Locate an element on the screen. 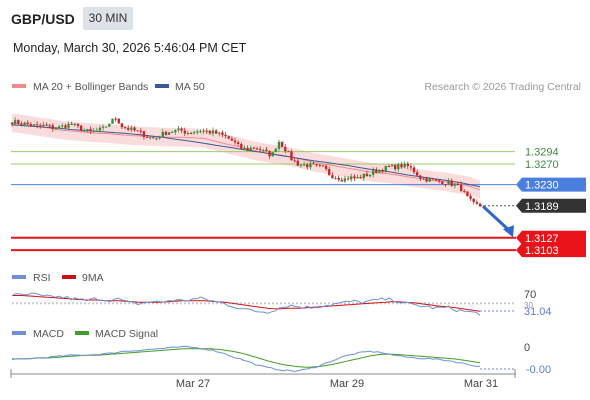  macd-legend-label: MACD is located at coordinates (48, 334).